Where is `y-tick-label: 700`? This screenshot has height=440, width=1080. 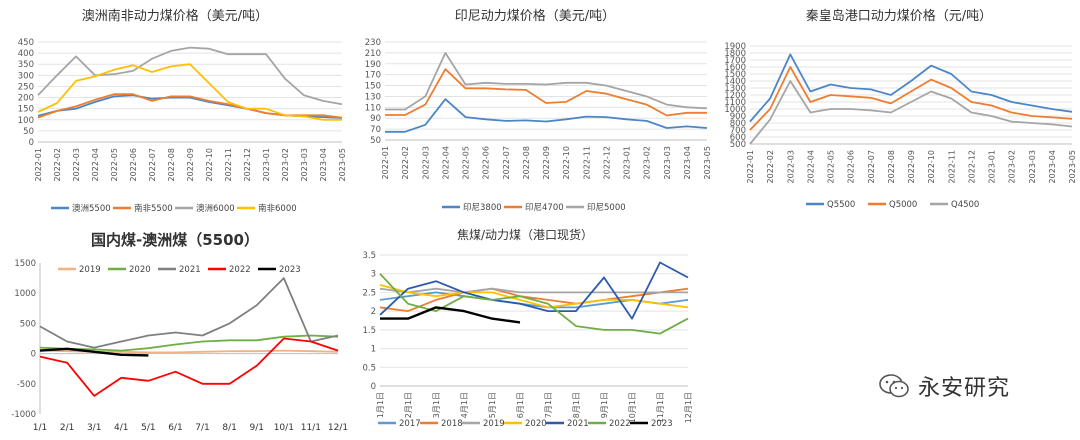
y-tick-label: 700 is located at coordinates (738, 131).